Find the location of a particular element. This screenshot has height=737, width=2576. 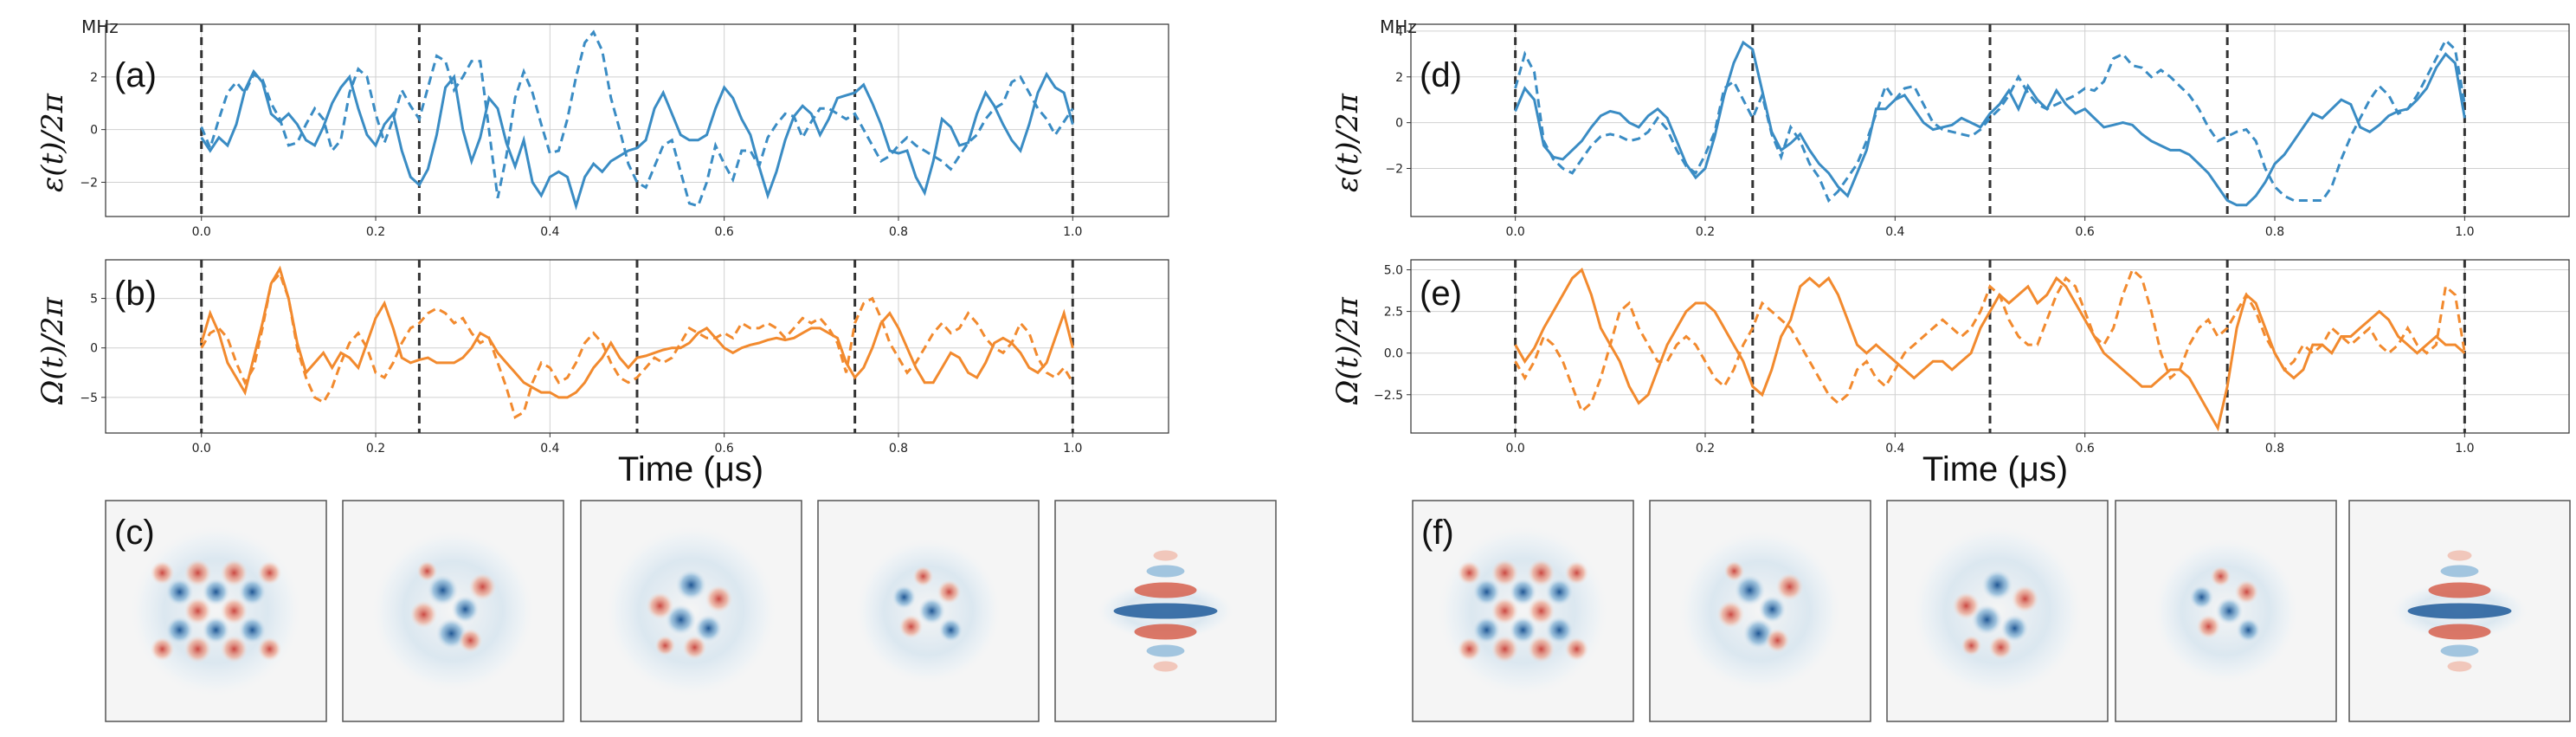

ylabel-d: ε(t)/2π is located at coordinates (1347, 142).